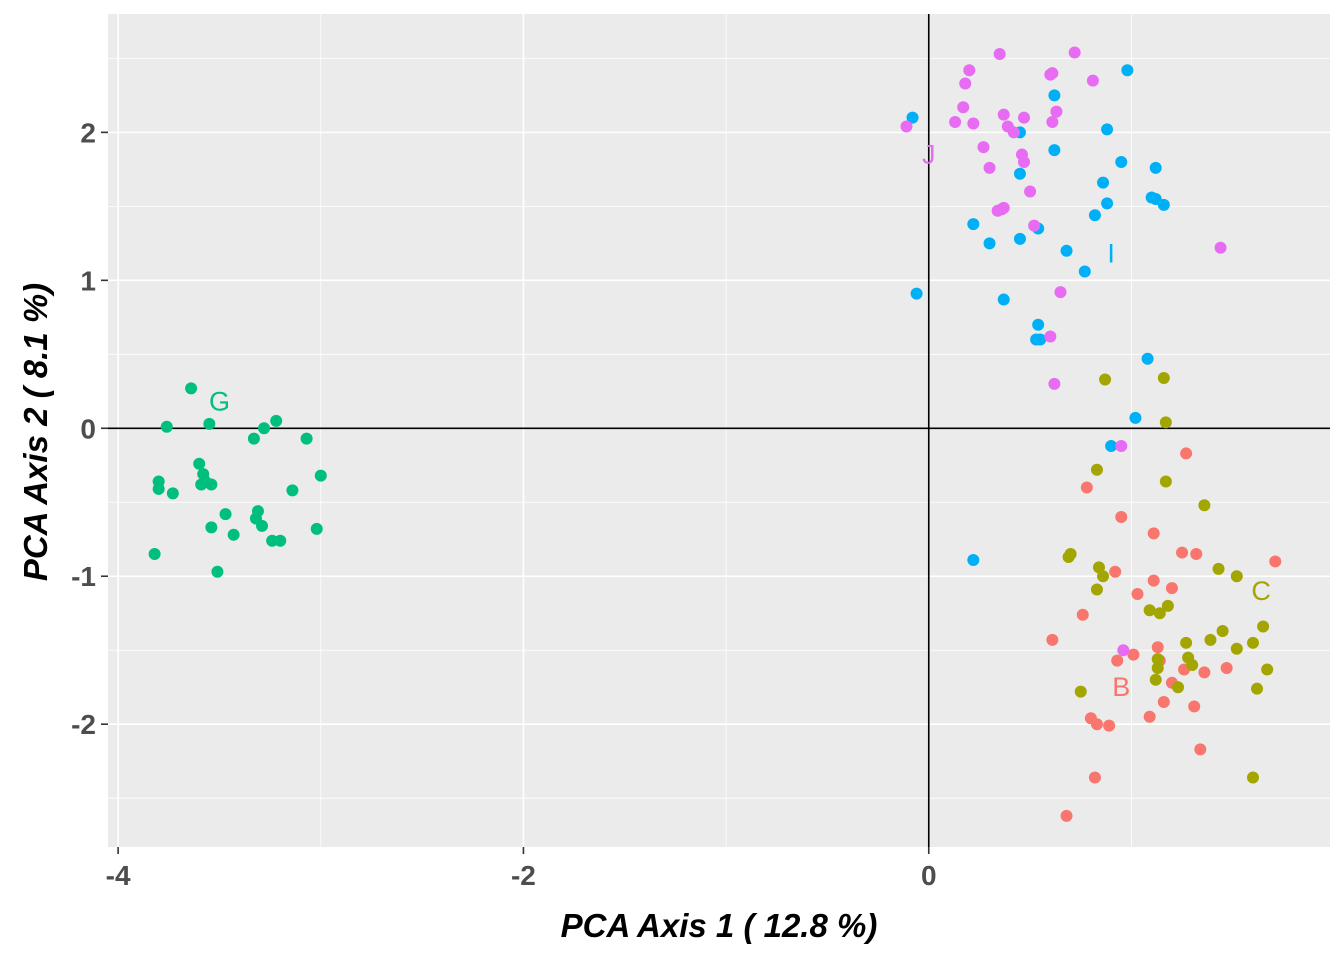  What do you see at coordinates (35, 432) in the screenshot?
I see `y-axis-title: PCA Axis 2 ( 8.1 %)` at bounding box center [35, 432].